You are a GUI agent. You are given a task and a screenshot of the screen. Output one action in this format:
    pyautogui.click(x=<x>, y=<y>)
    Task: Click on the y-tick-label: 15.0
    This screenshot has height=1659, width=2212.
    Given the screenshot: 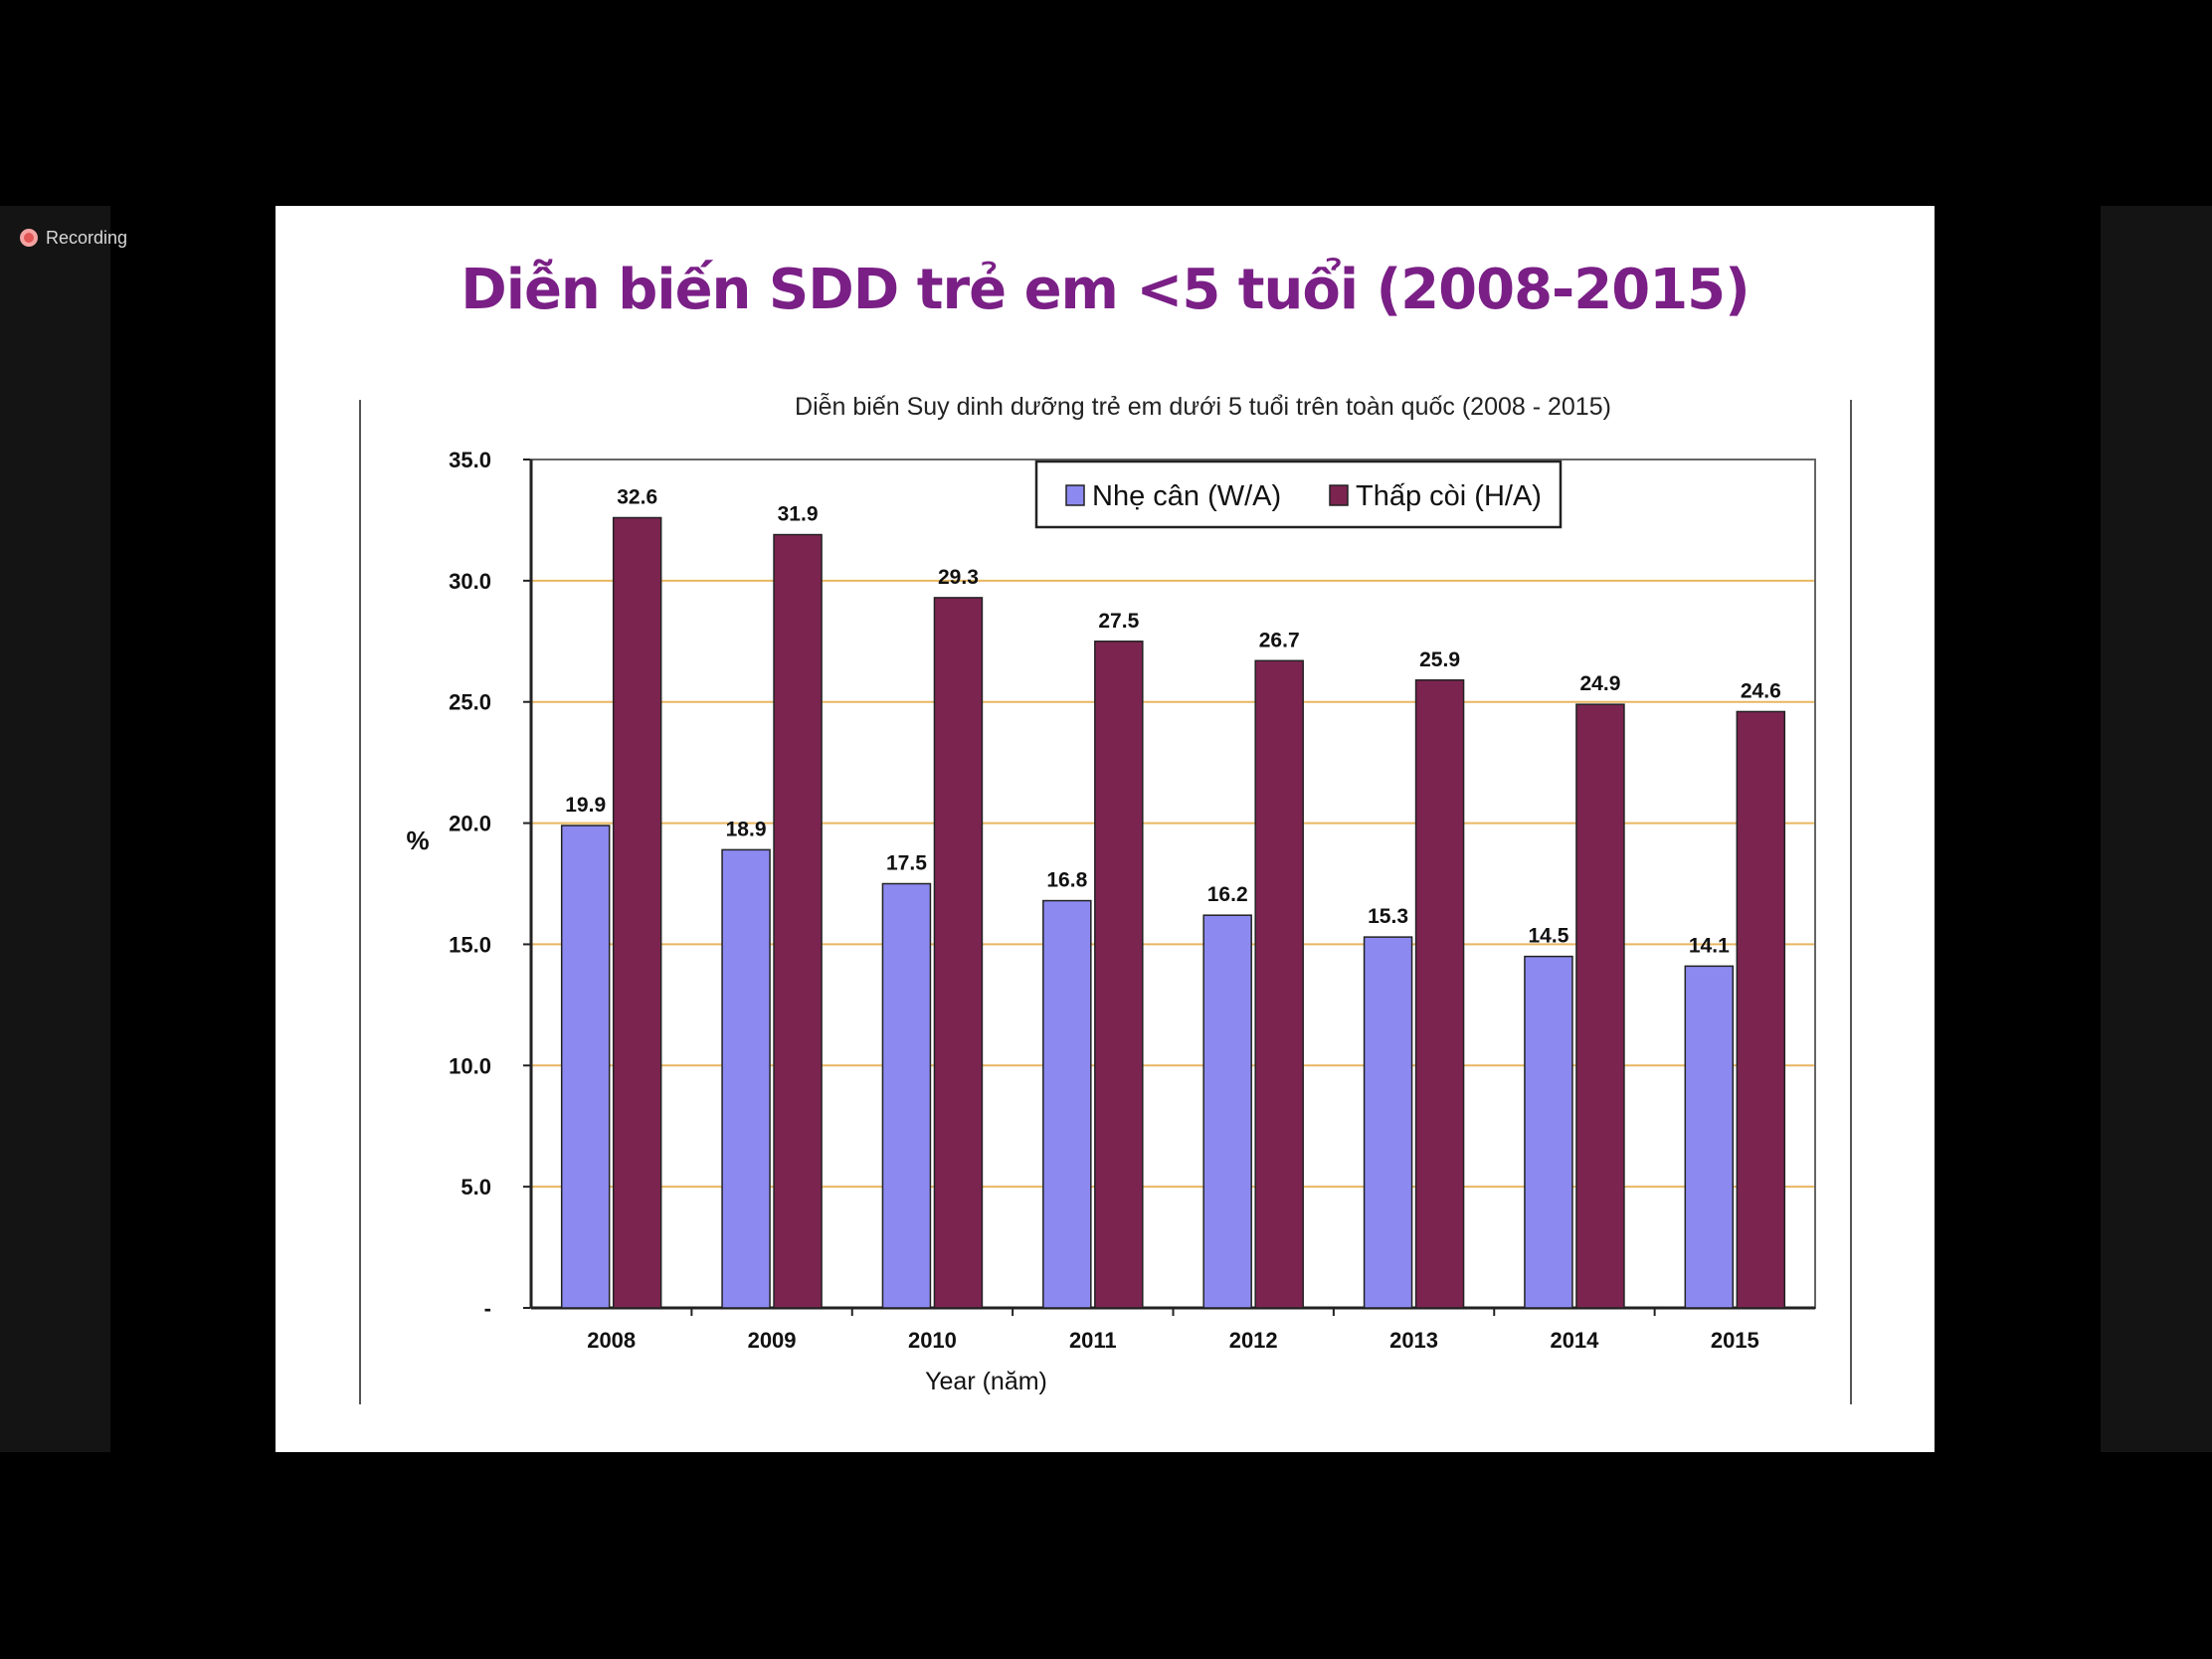 What is the action you would take?
    pyautogui.click(x=470, y=944)
    